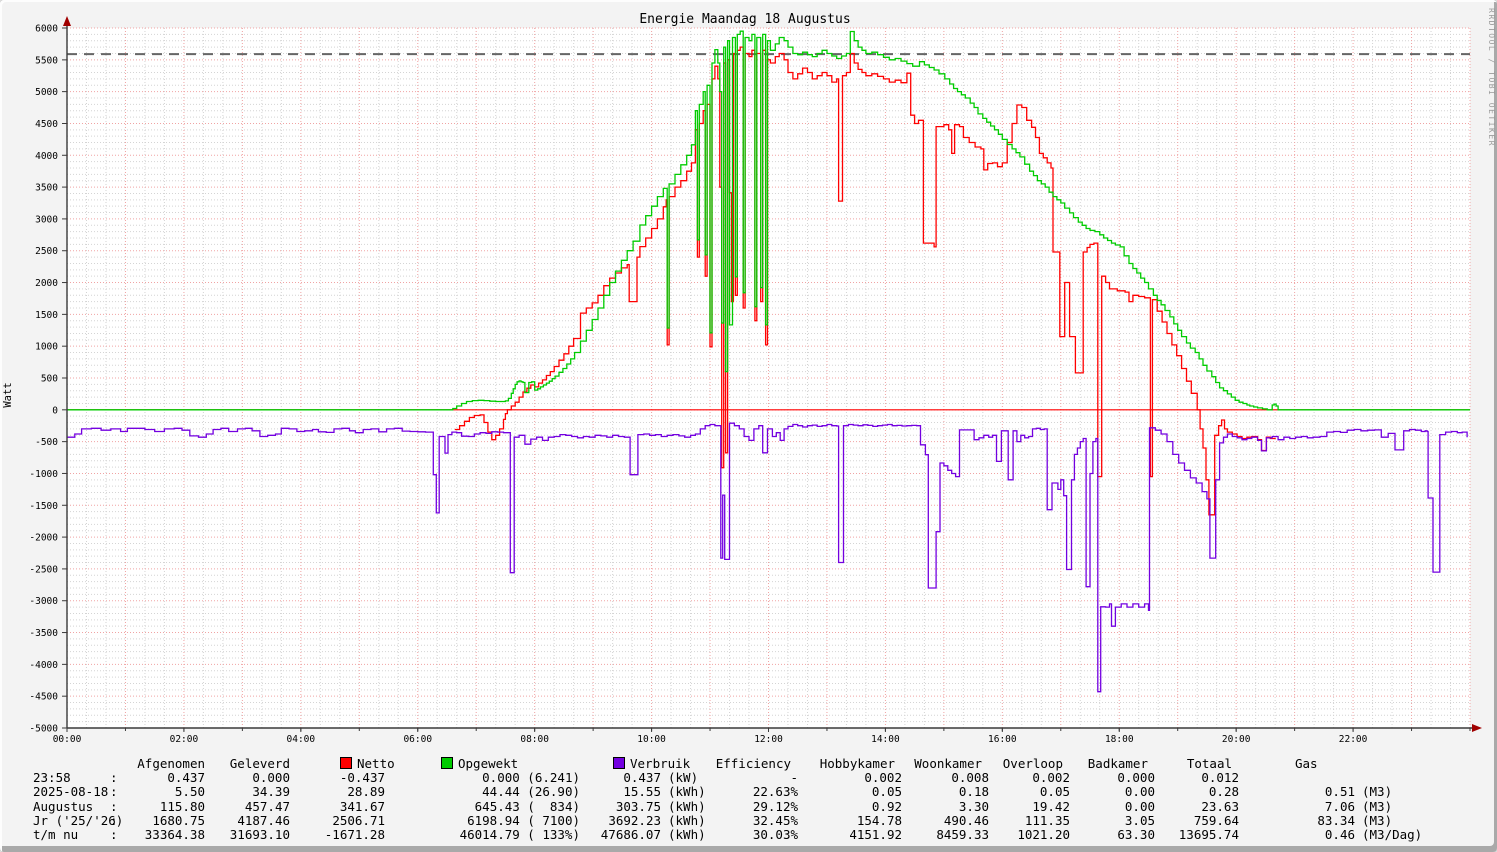 The image size is (1497, 852). What do you see at coordinates (354, 834) in the screenshot?
I see `cell-netto: -1671.28` at bounding box center [354, 834].